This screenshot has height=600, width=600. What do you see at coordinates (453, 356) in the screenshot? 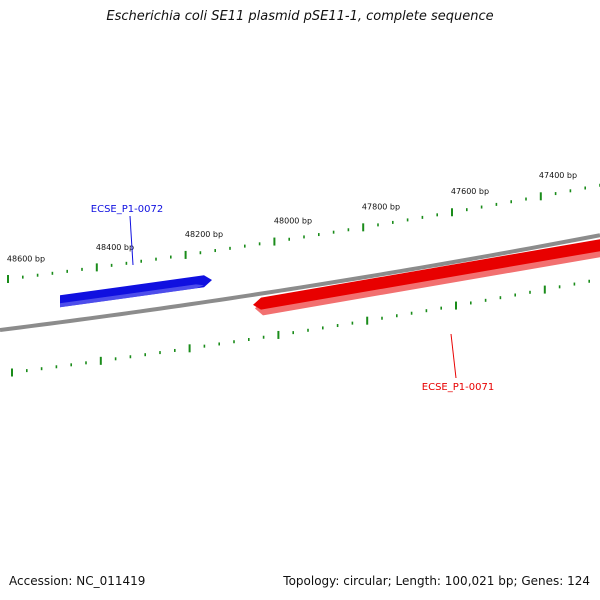
I see `gene-label-leader-reverse` at bounding box center [453, 356].